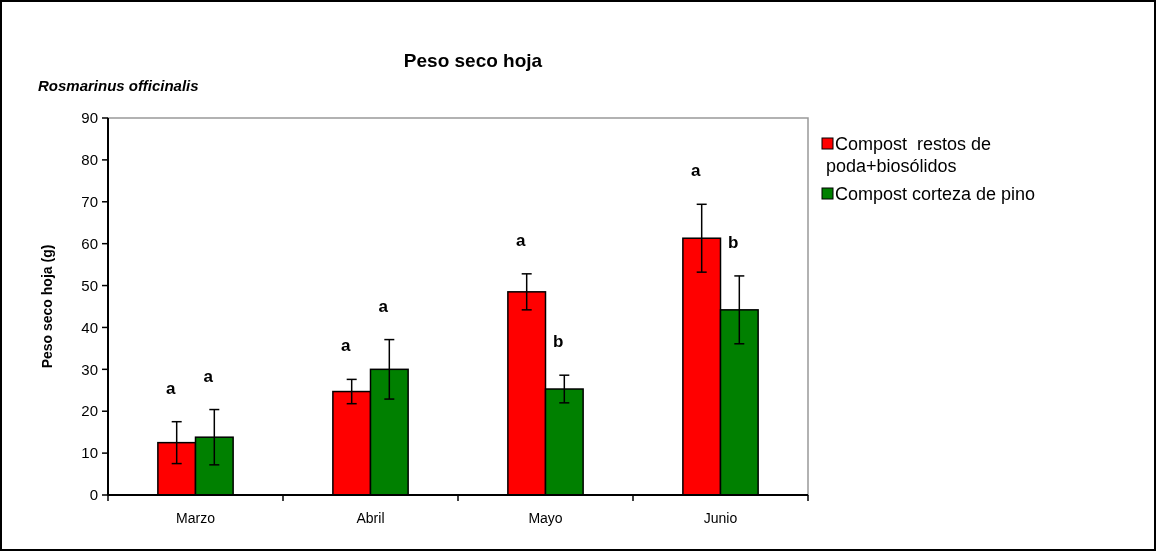 The image size is (1156, 551). Describe the element at coordinates (89, 118) in the screenshot. I see `y-tick-label: 90` at that location.